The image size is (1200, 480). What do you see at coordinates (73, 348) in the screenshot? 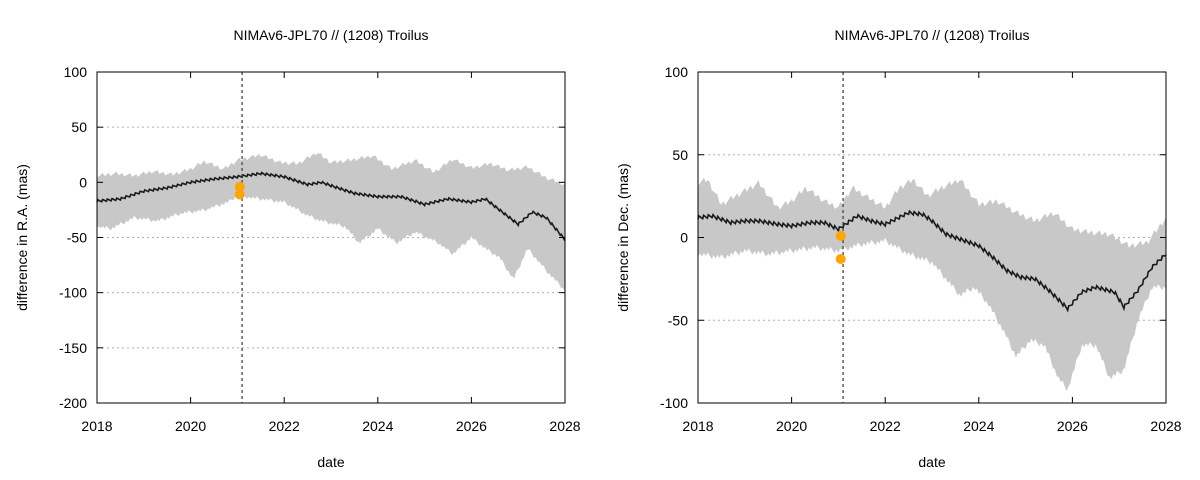
I see `y-tick-label: -150` at bounding box center [73, 348].